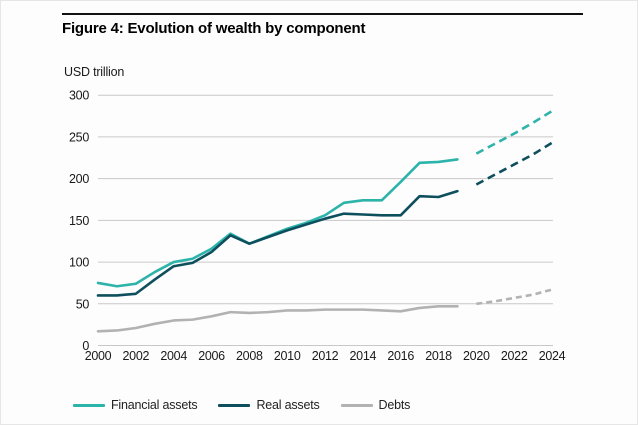  What do you see at coordinates (79, 96) in the screenshot?
I see `y-tick-label-300: 300` at bounding box center [79, 96].